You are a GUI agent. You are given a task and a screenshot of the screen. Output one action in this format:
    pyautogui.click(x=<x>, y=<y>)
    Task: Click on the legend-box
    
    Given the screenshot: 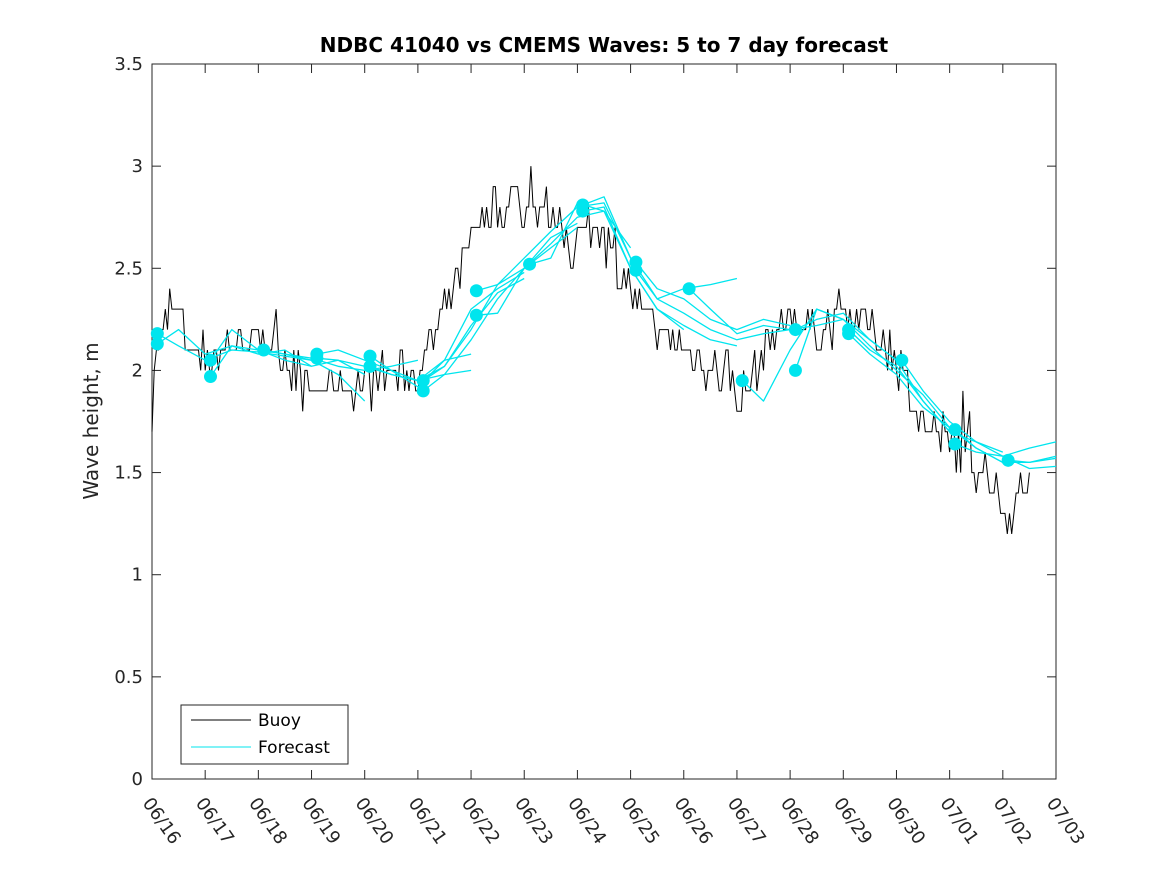 What is the action you would take?
    pyautogui.click(x=264, y=734)
    